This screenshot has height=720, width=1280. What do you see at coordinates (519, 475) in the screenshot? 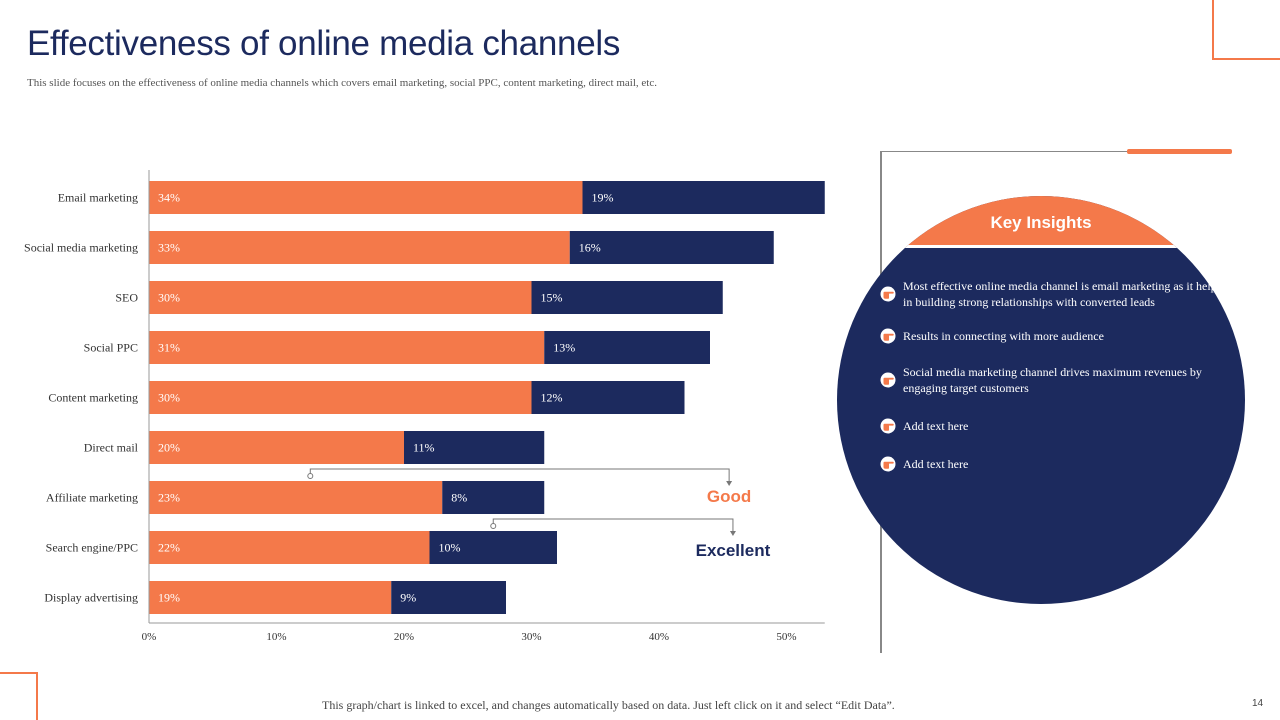
I see `callout-line-good` at bounding box center [519, 475].